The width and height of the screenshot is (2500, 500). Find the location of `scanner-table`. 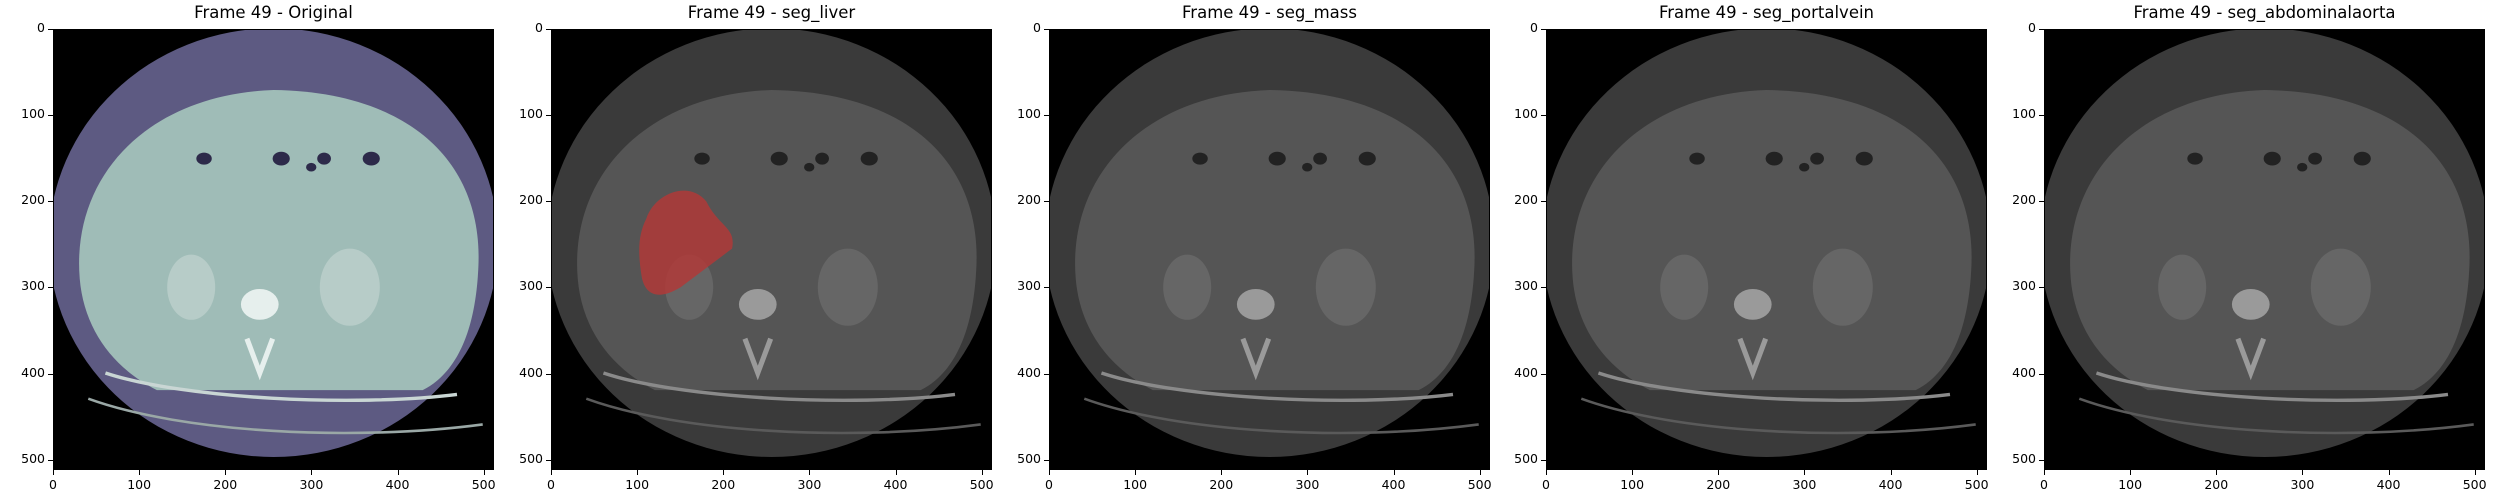

scanner-table is located at coordinates (281, 387).